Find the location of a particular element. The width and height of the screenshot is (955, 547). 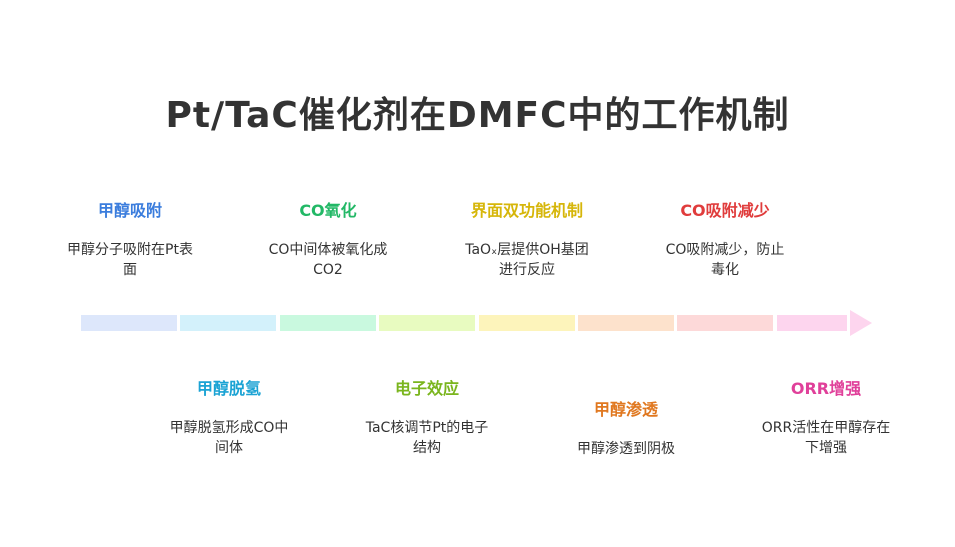

step-methanol-adsorption: 甲醇吸附 甲醇分子吸附在Pt表面 is located at coordinates (130, 240).